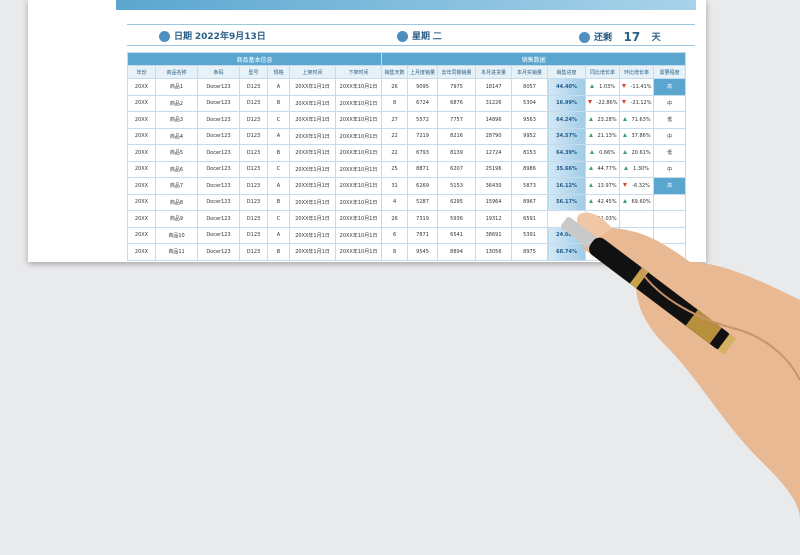 The image size is (800, 555). I want to click on cell-text: 商品11, so click(176, 252).